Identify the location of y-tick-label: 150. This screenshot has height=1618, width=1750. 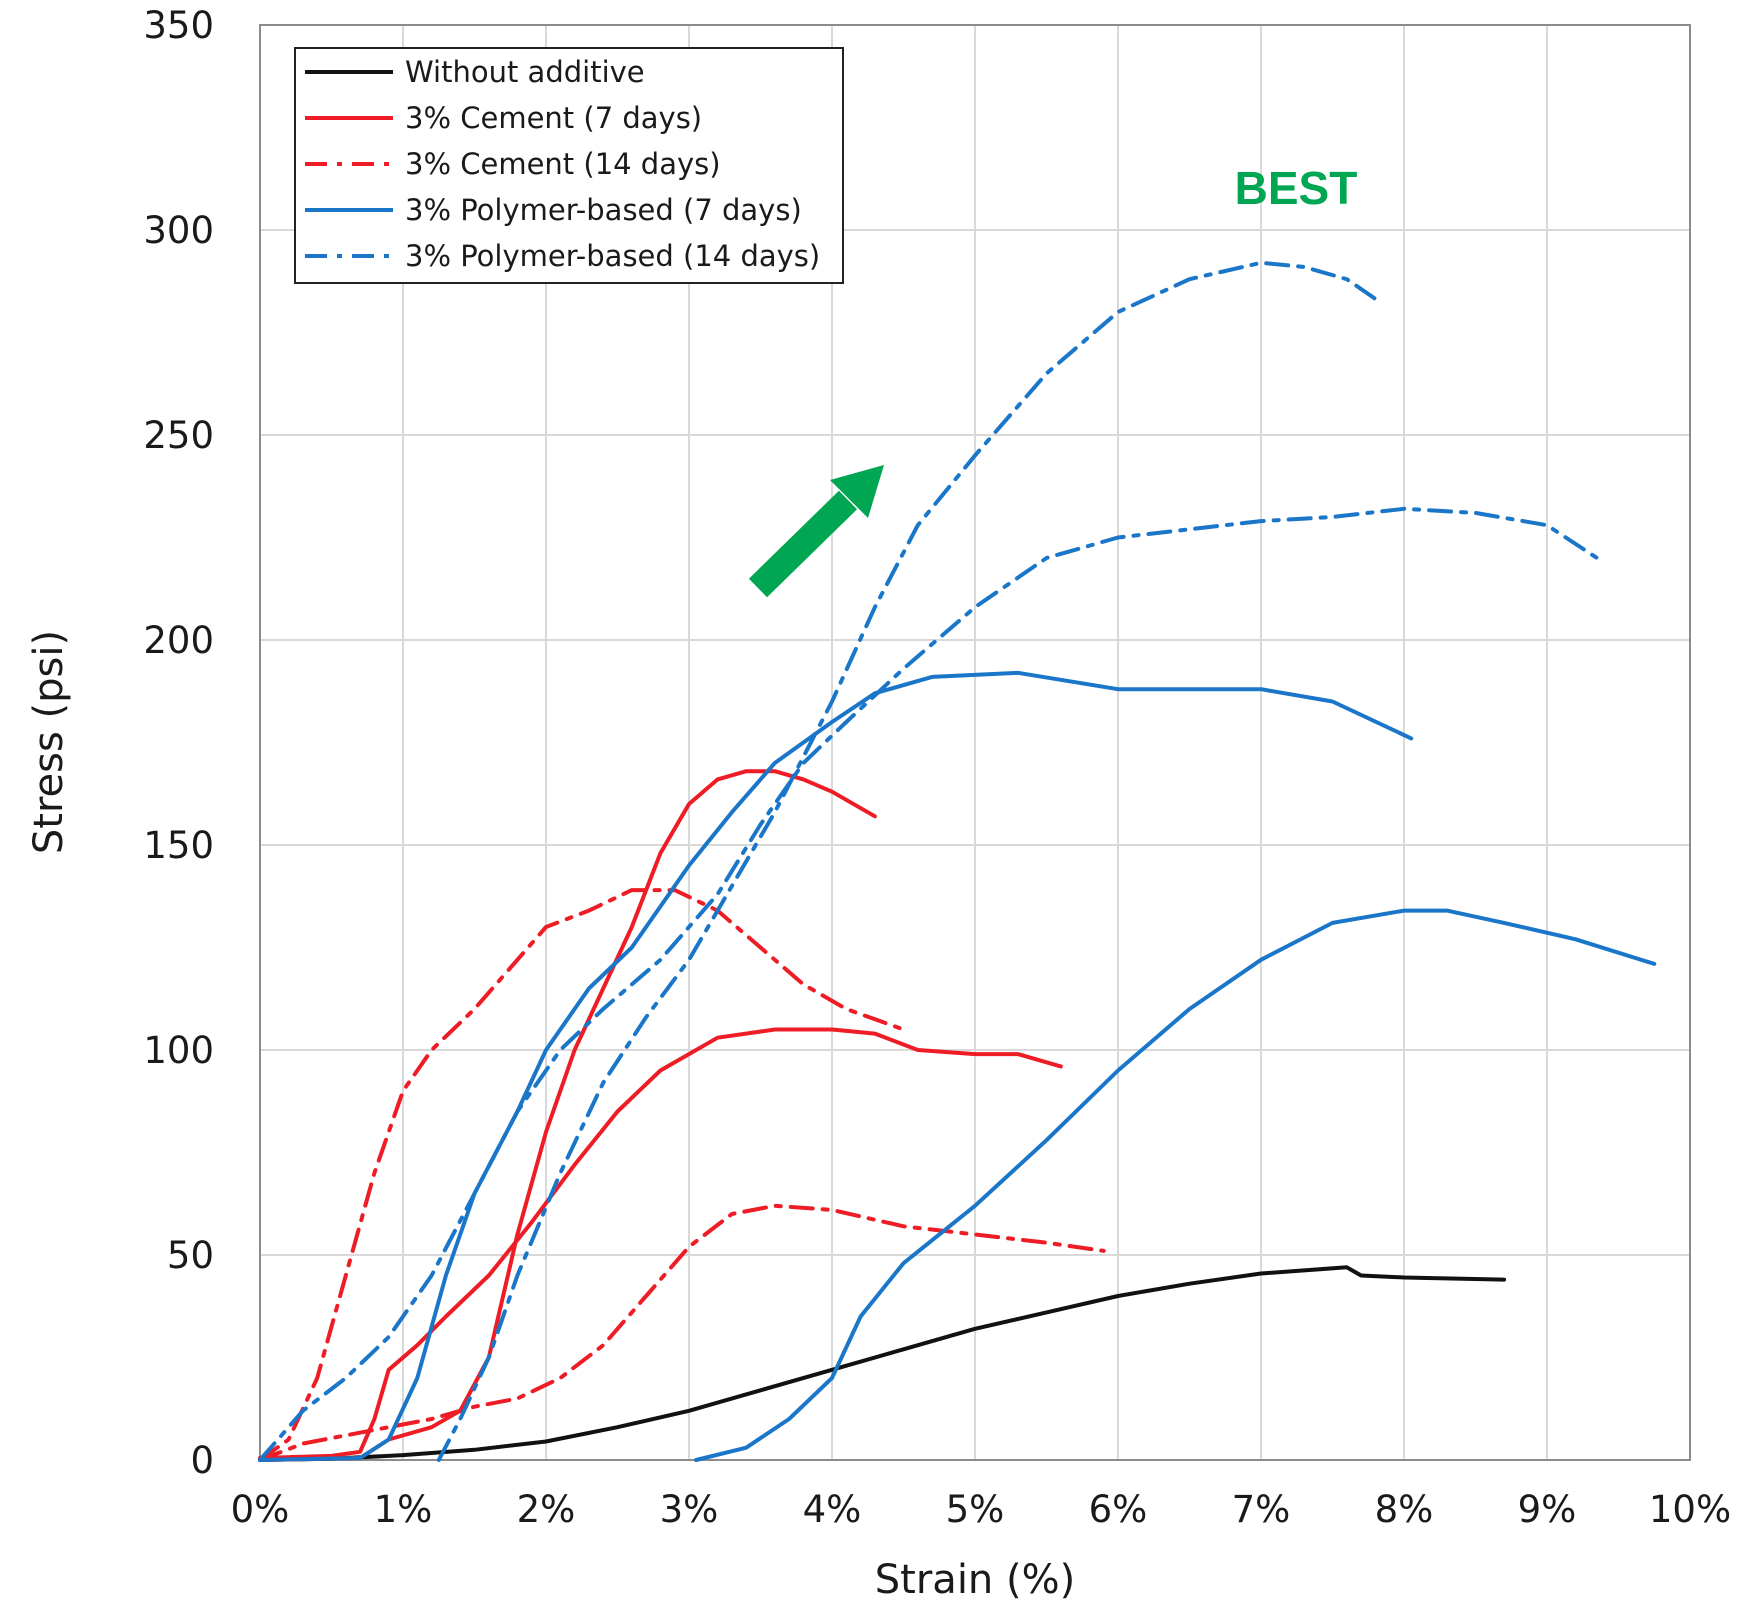
(178, 845).